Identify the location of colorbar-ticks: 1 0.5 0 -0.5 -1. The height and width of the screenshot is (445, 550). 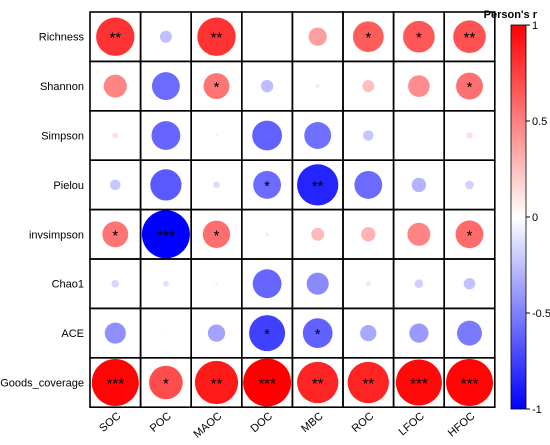
(538, 218).